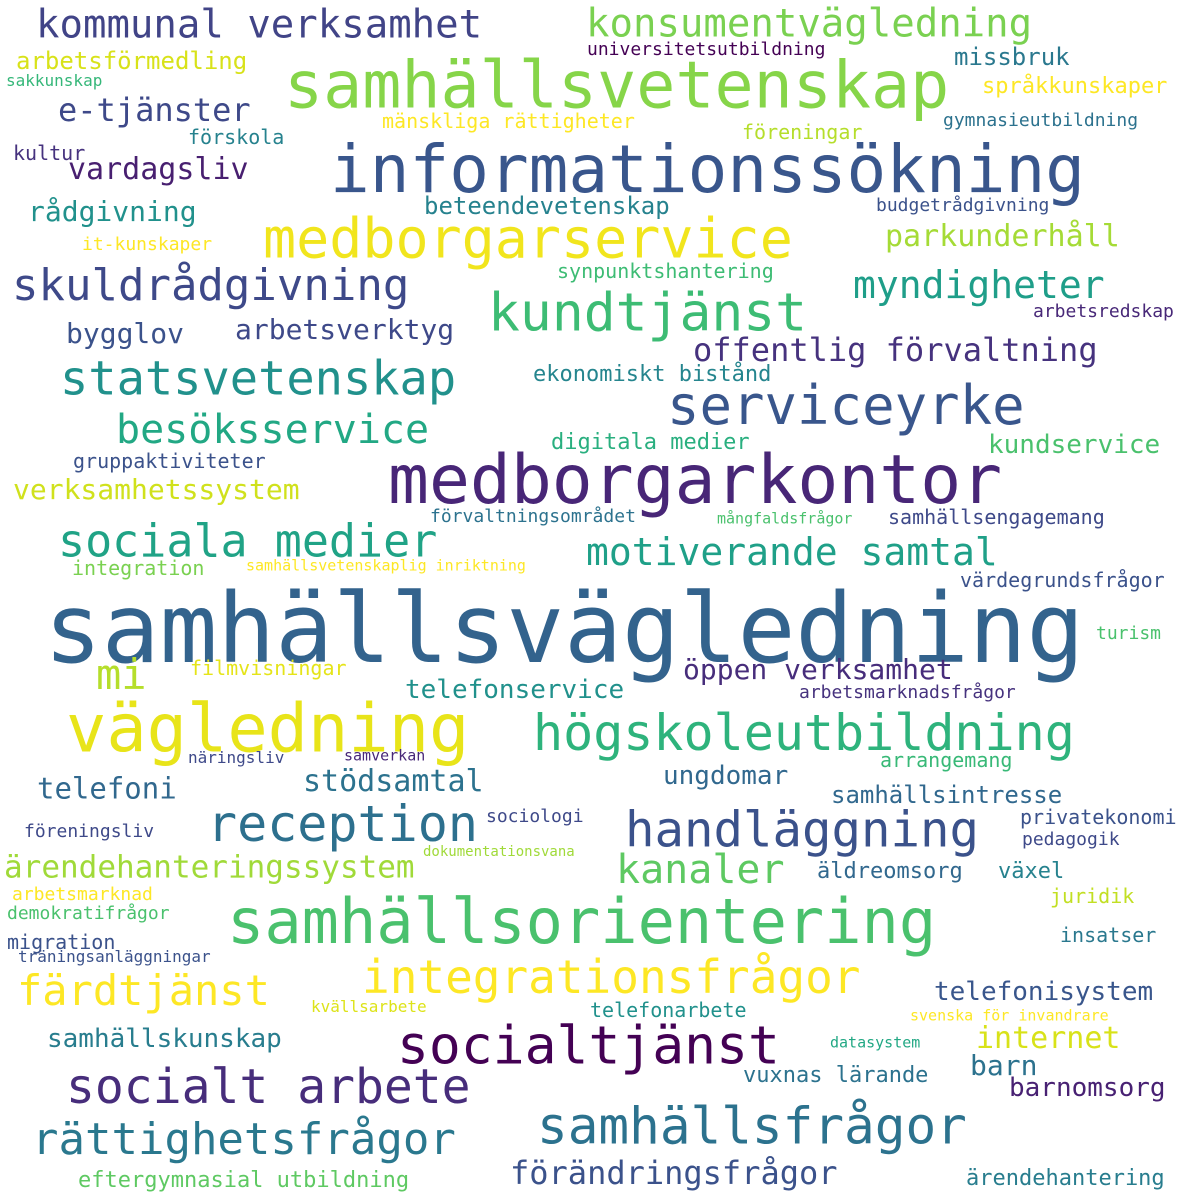 The height and width of the screenshot is (1200, 1200). What do you see at coordinates (82, 894) in the screenshot?
I see `word: arbetsmarknad` at bounding box center [82, 894].